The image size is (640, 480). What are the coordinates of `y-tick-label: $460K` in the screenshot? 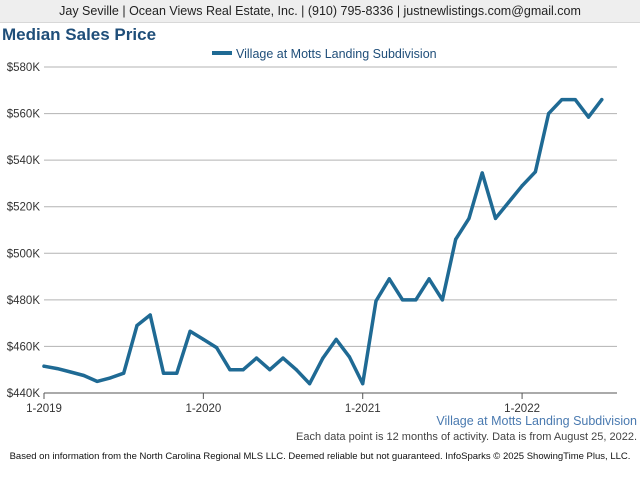 It's located at (24, 347).